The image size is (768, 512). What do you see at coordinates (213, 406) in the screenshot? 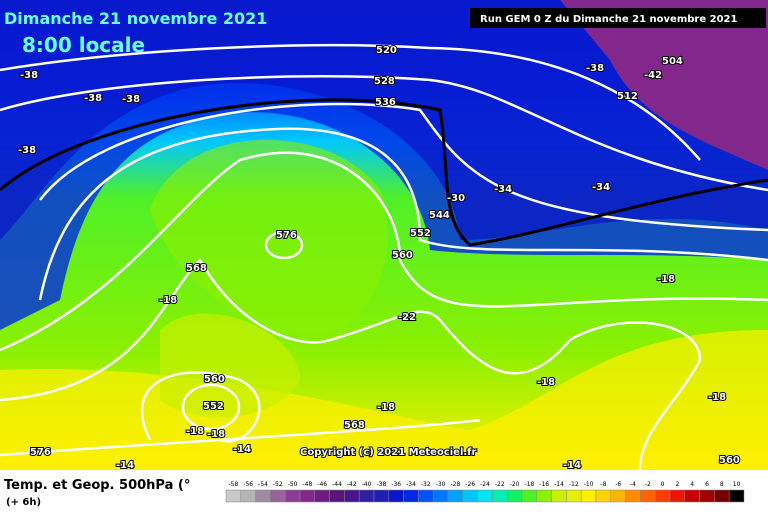
I see `contour-label: 552` at bounding box center [213, 406].